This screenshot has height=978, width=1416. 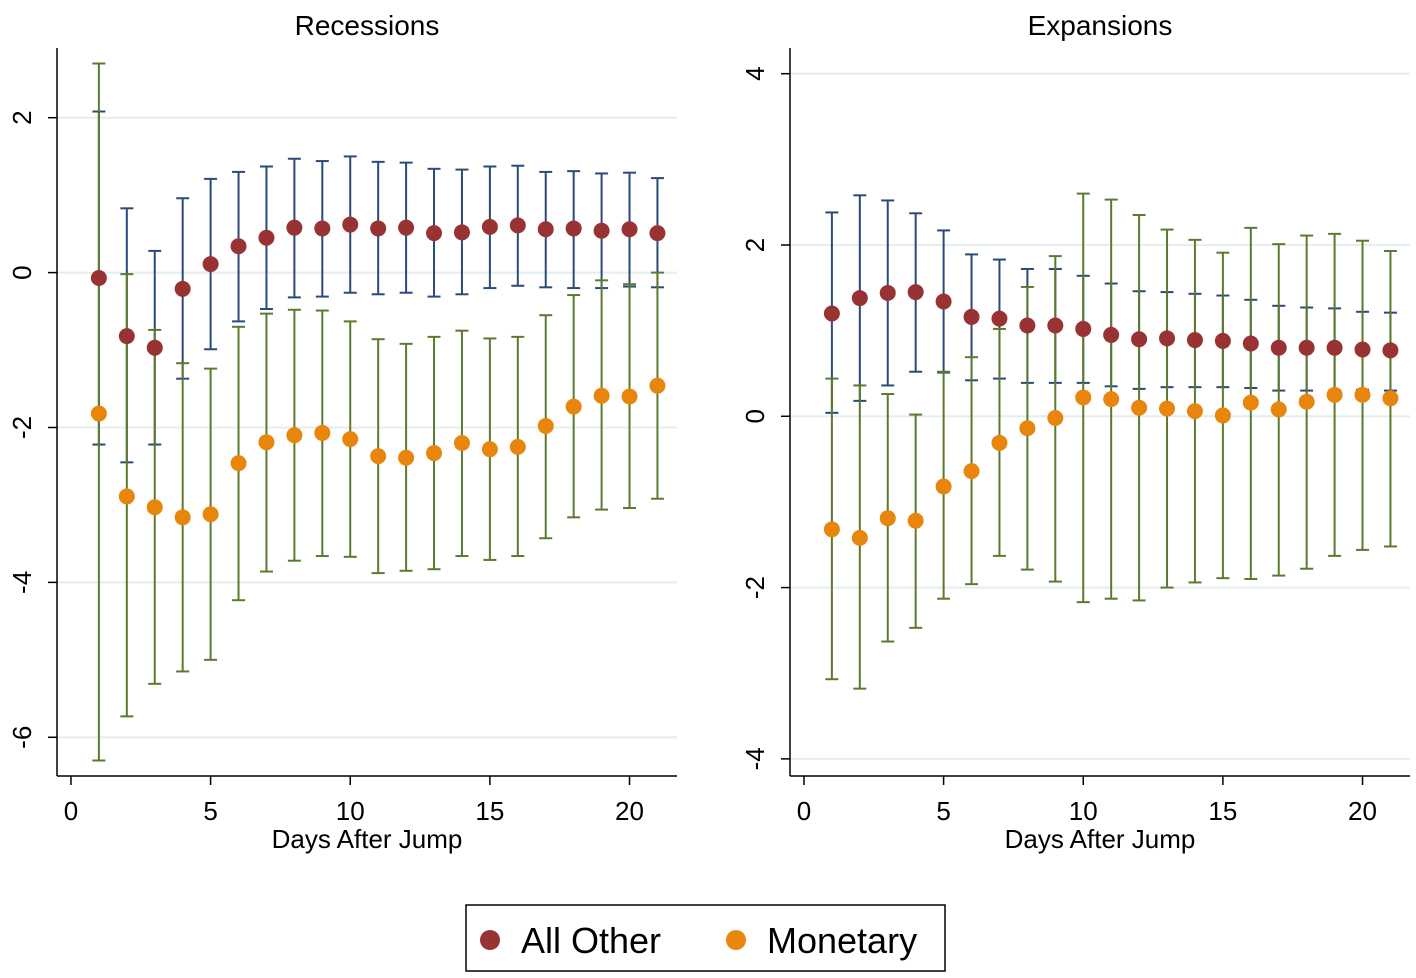 I want to click on legend-marker-monetary, so click(x=736, y=940).